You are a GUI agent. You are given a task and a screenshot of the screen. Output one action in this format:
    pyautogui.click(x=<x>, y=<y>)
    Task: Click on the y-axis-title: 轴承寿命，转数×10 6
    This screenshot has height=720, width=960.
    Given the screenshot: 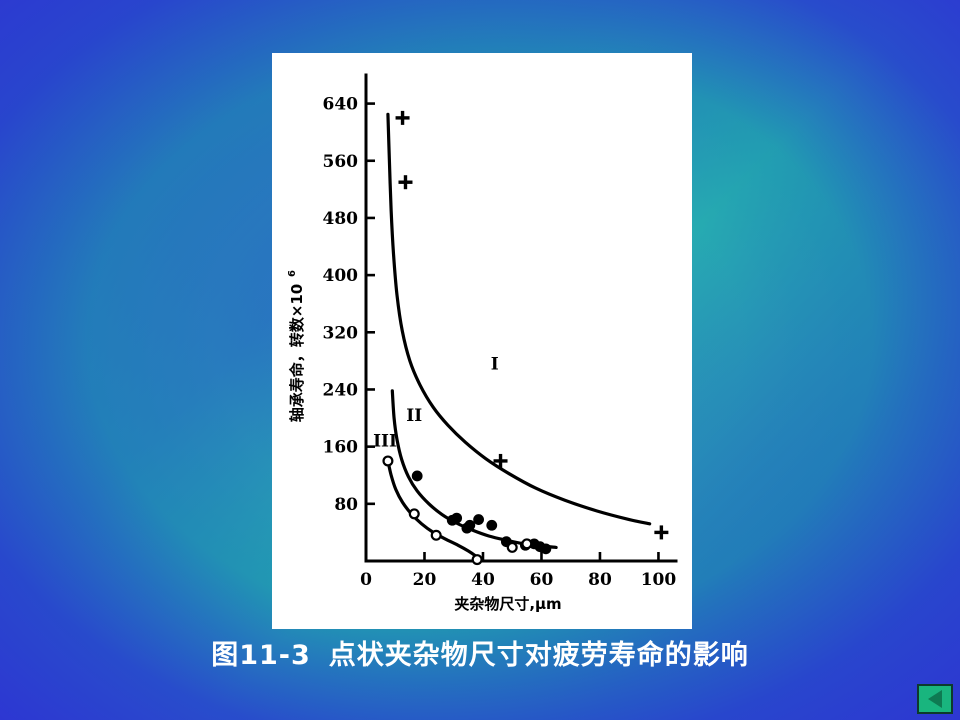 What is the action you would take?
    pyautogui.click(x=296, y=346)
    